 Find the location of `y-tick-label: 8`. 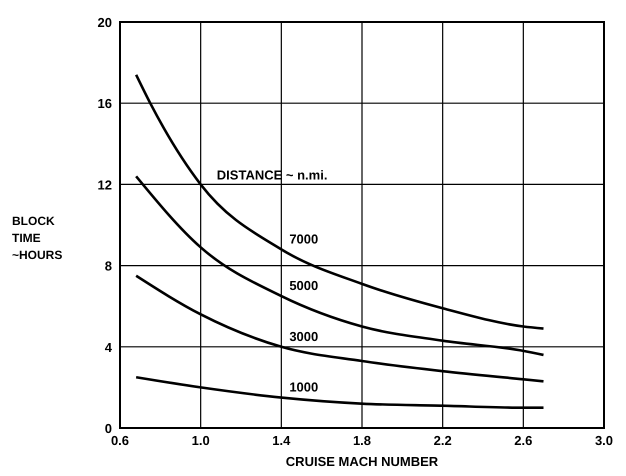

y-tick-label: 8 is located at coordinates (108, 266).